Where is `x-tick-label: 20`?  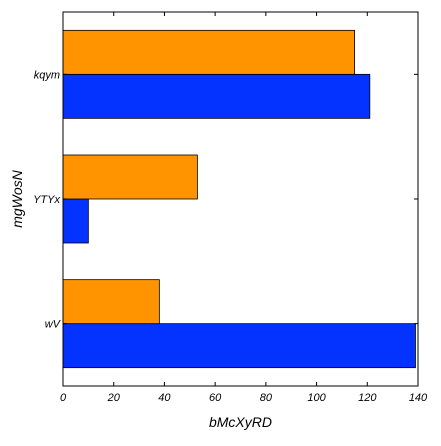 x-tick-label: 20 is located at coordinates (114, 398).